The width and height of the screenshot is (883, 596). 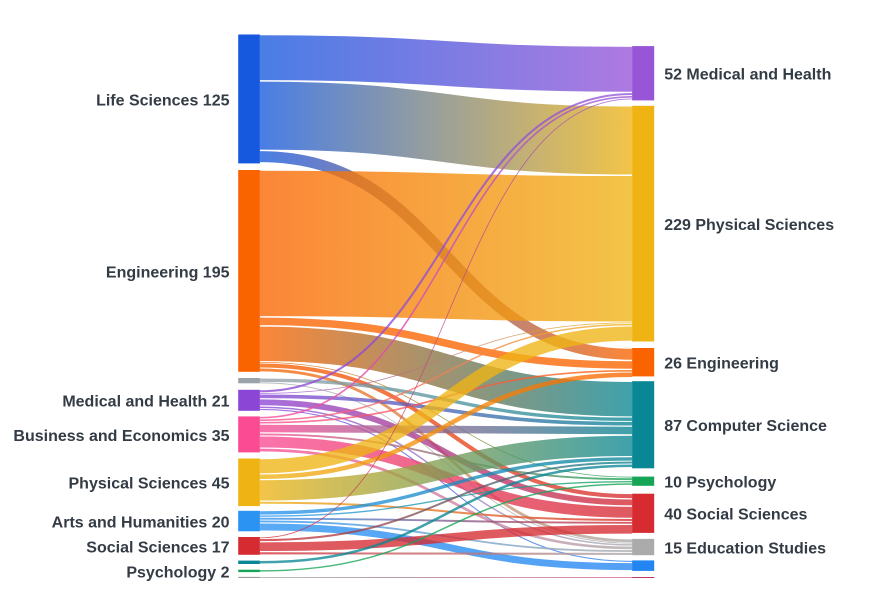 I want to click on svg-text: Life Sciences 125, so click(x=163, y=100).